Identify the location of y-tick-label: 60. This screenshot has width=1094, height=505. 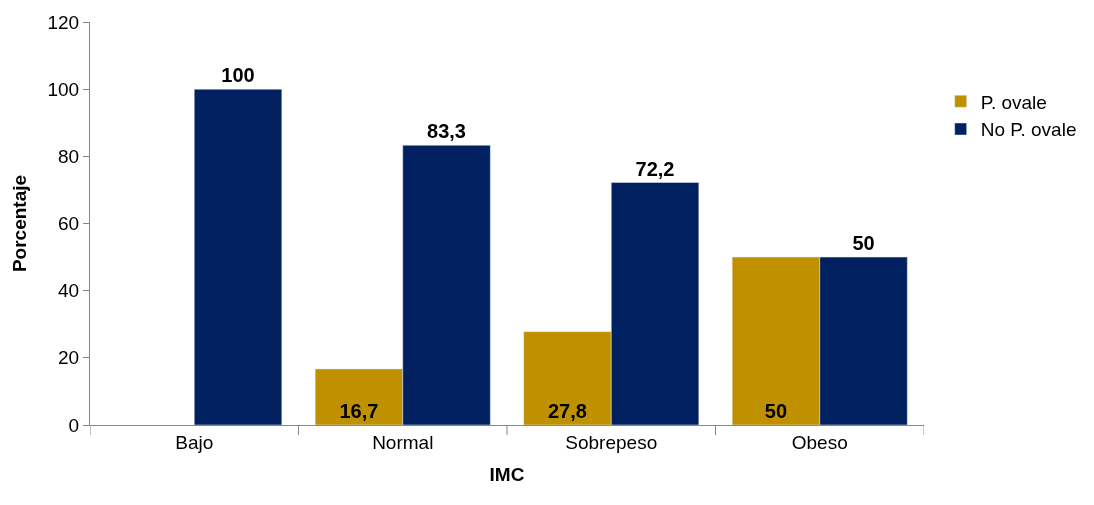
(69, 224).